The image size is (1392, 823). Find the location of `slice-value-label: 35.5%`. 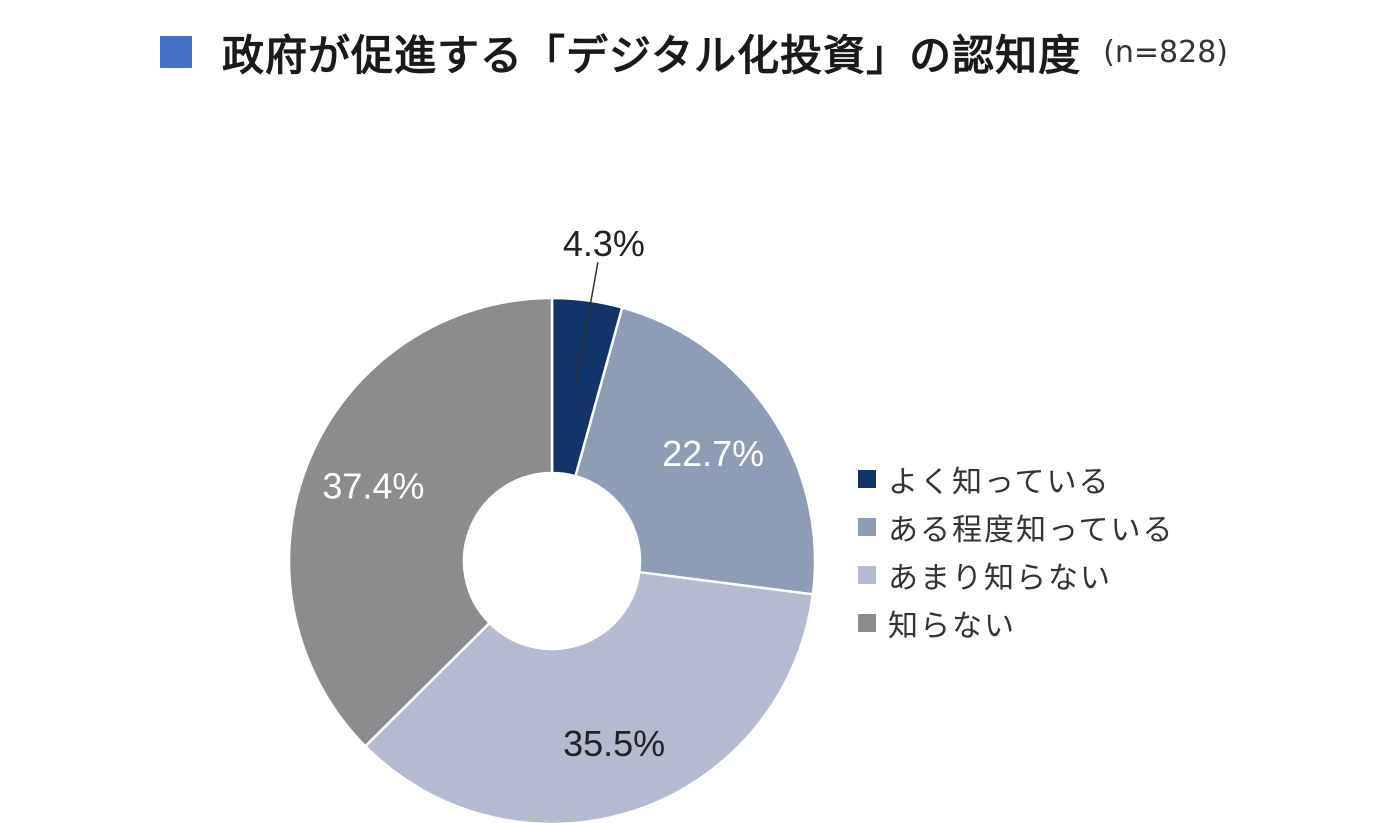

slice-value-label: 35.5% is located at coordinates (614, 743).